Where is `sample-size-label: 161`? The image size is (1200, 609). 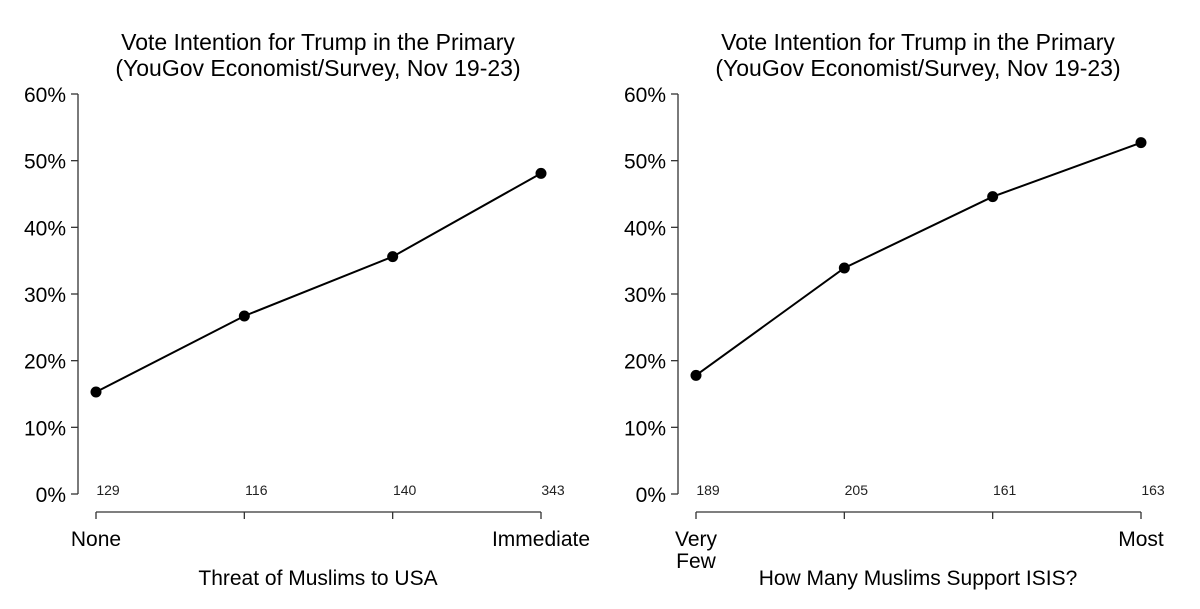
sample-size-label: 161 is located at coordinates (1005, 490).